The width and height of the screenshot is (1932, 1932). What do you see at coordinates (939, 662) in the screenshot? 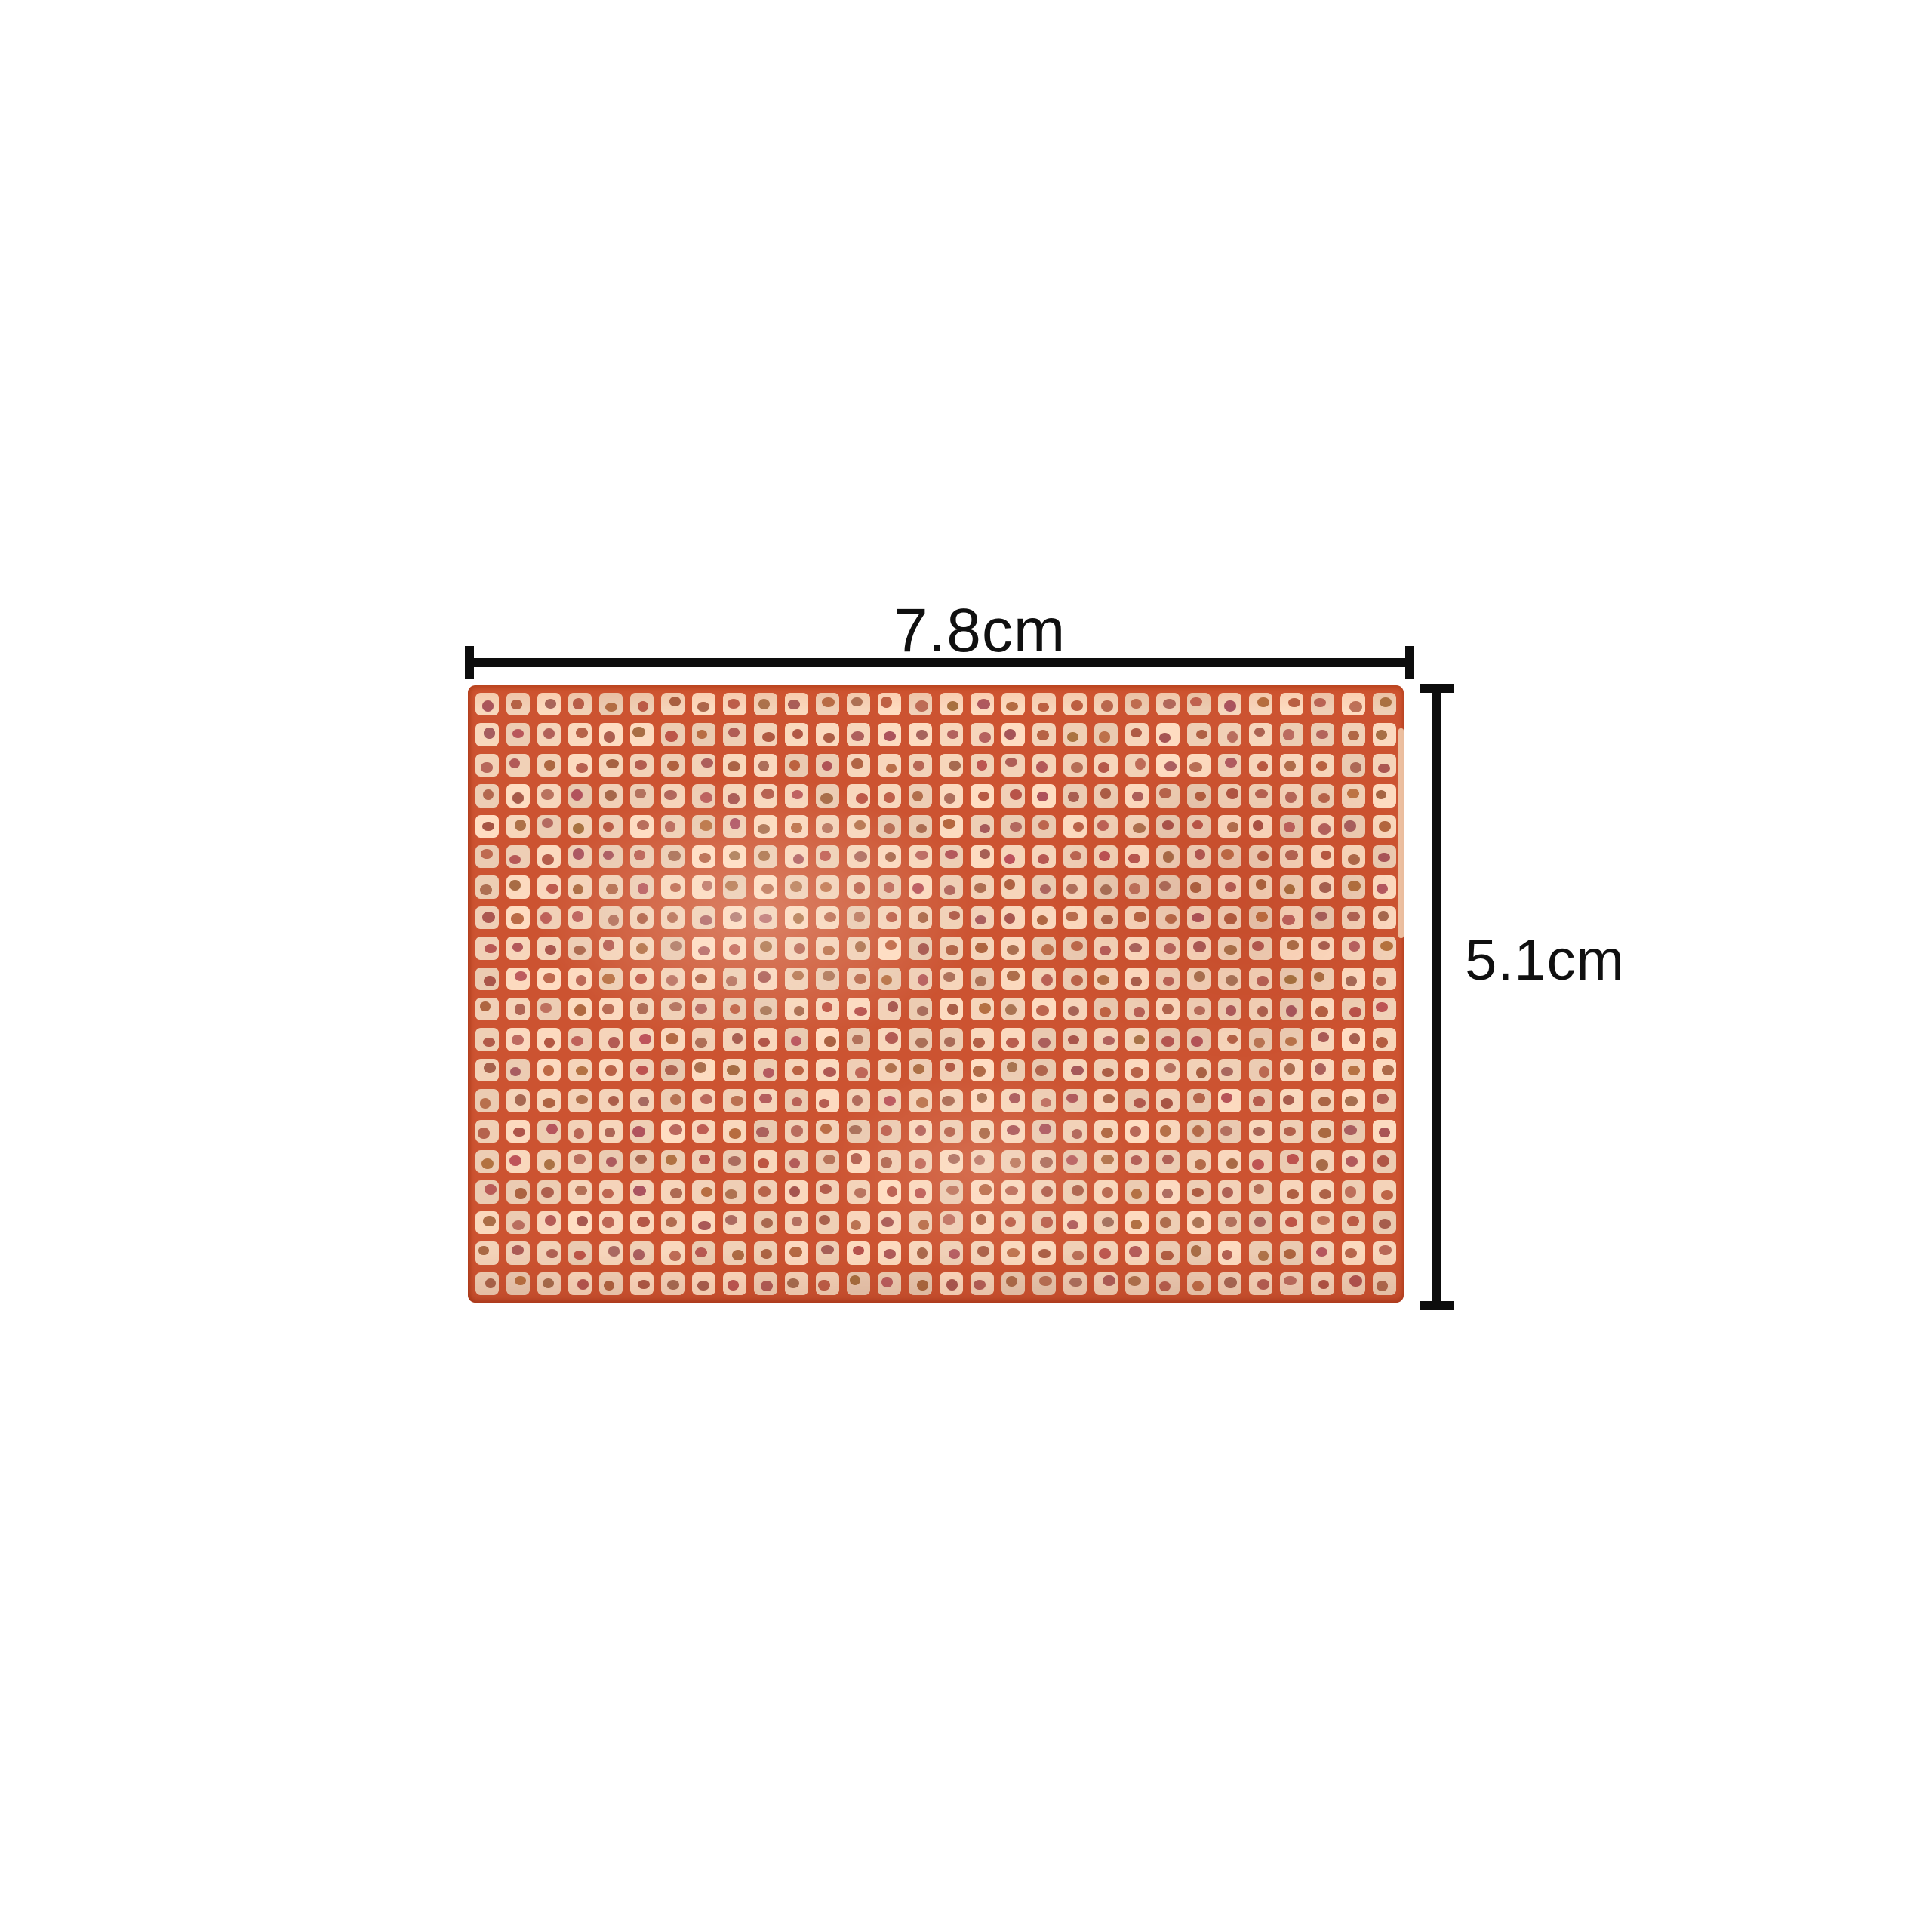
I see `width-dimension-line` at bounding box center [939, 662].